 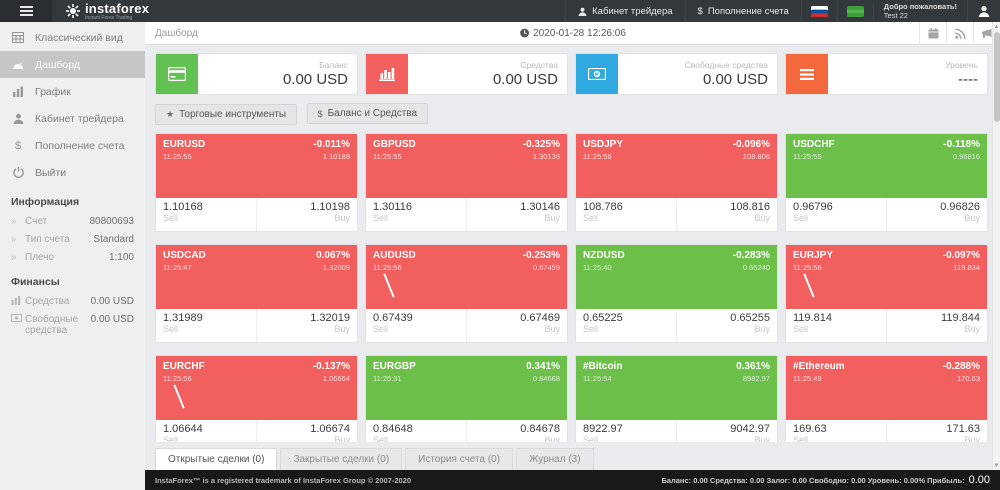 What do you see at coordinates (968, 378) in the screenshot?
I see `last-price: 170.63` at bounding box center [968, 378].